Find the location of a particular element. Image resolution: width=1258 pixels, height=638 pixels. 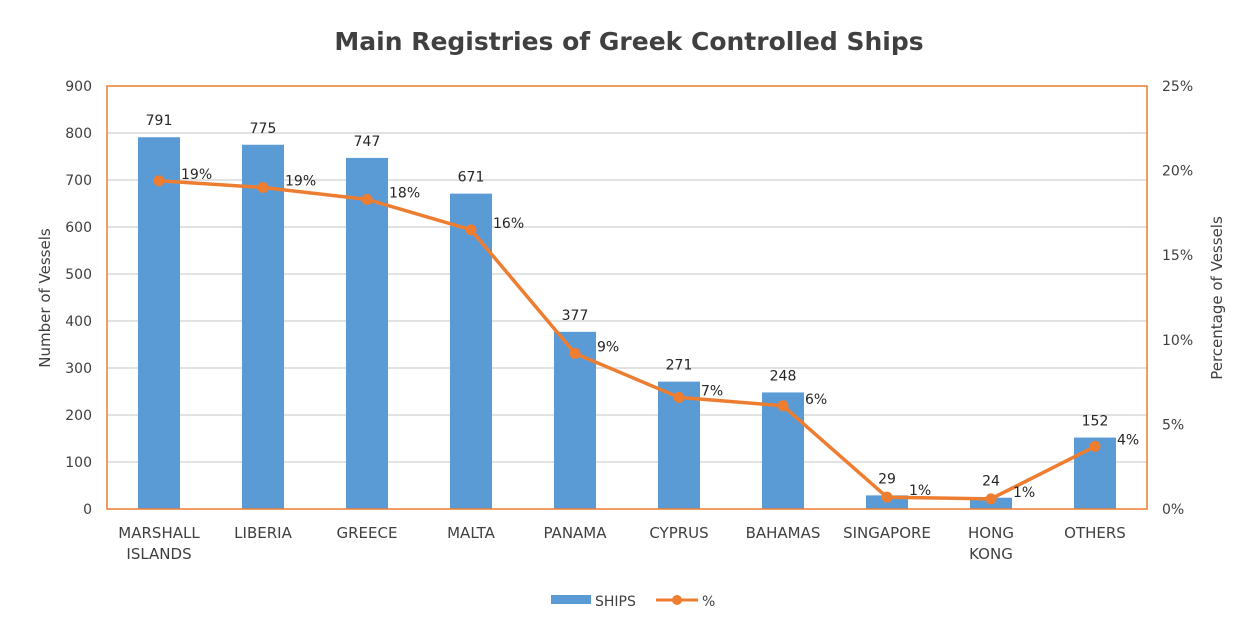

x-category-label: HONG is located at coordinates (991, 533).